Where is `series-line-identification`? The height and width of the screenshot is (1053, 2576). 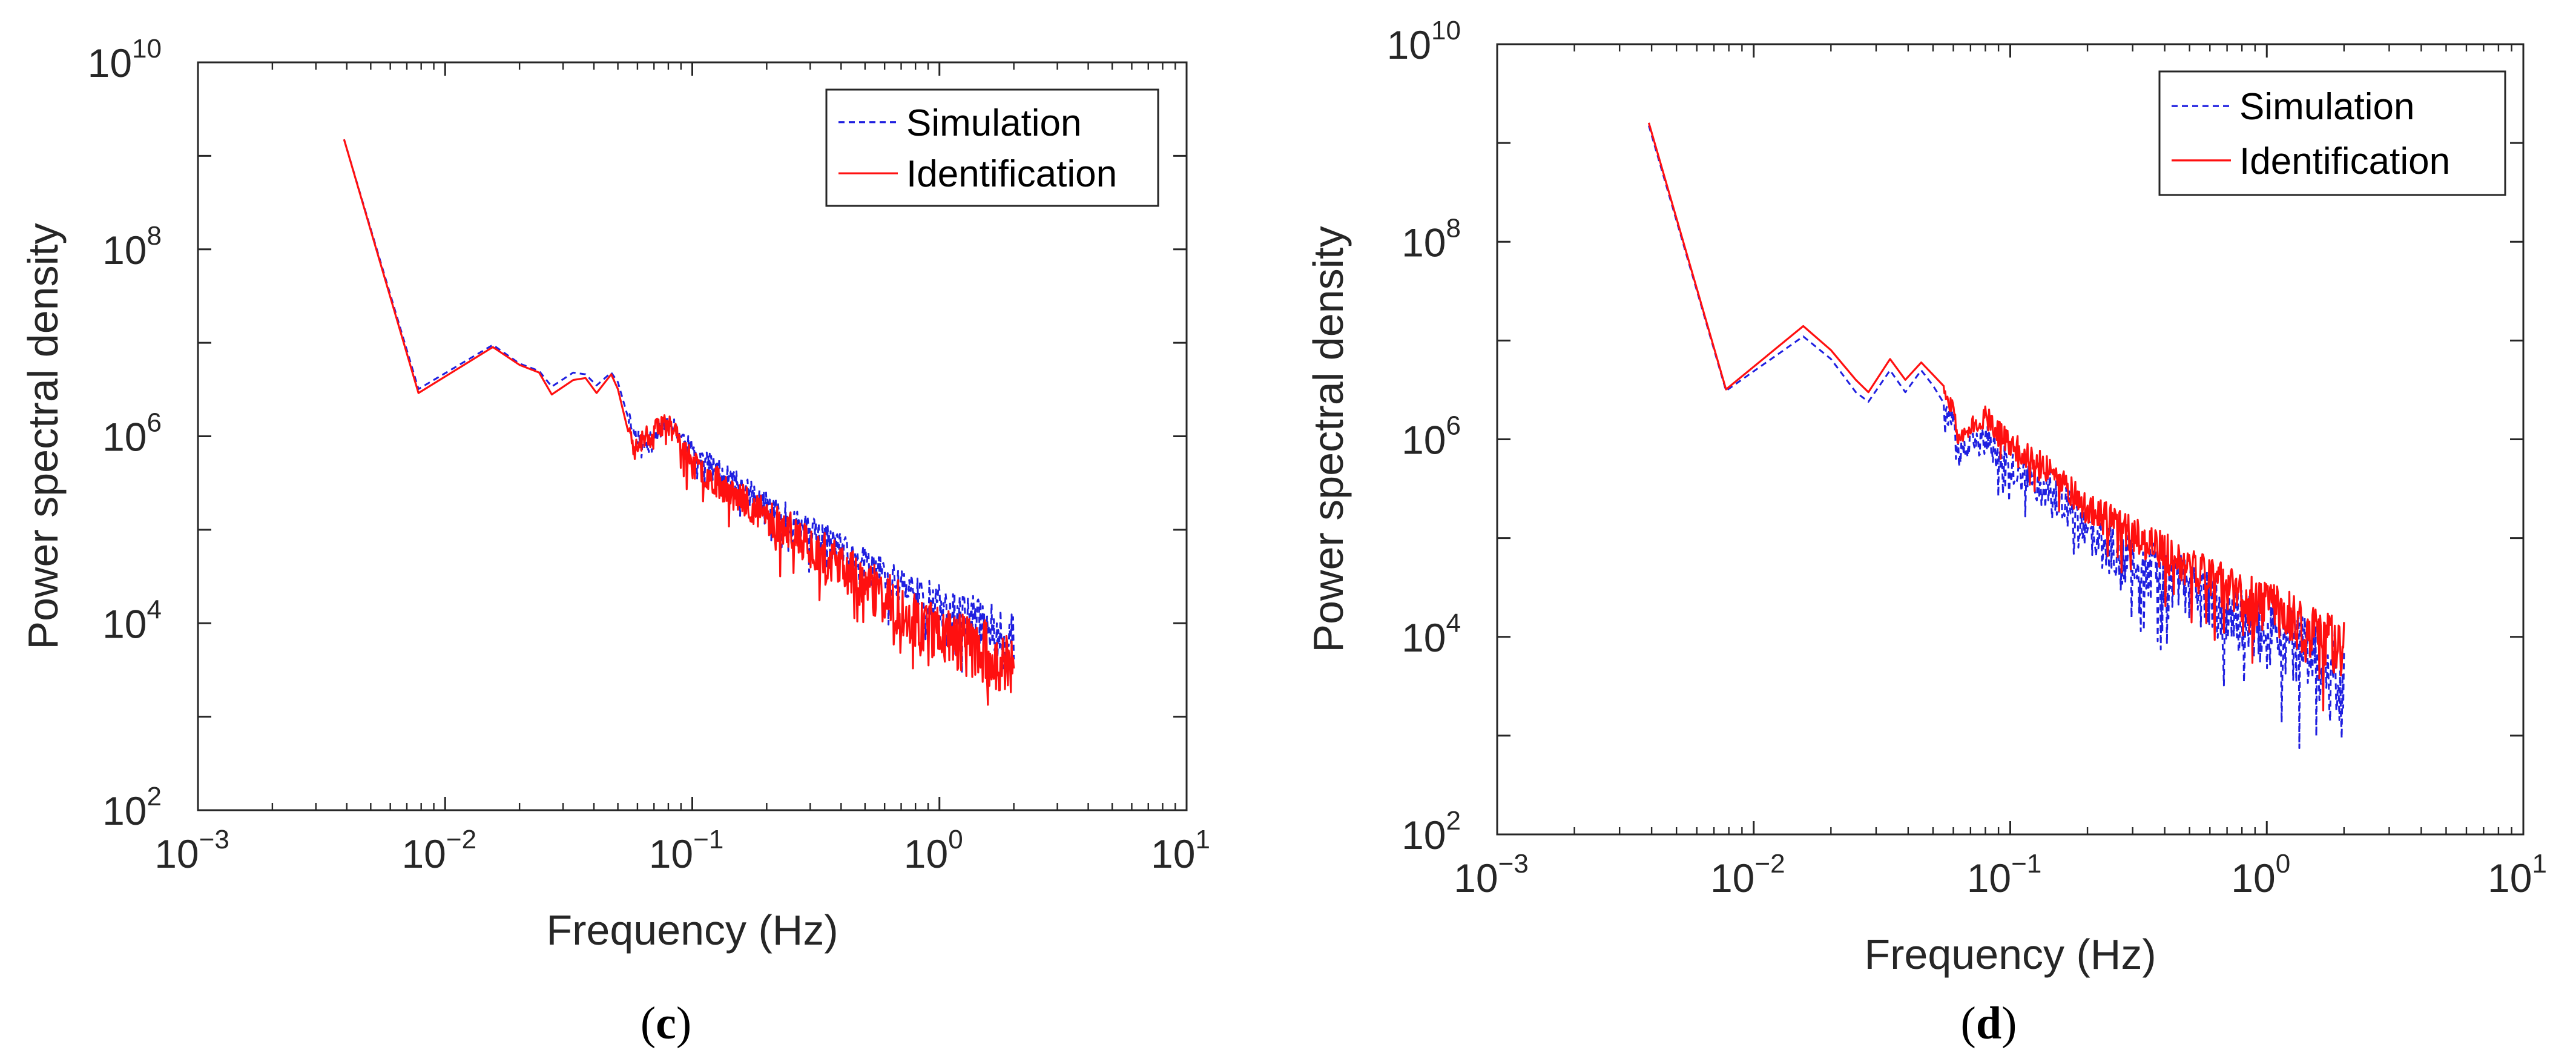 series-line-identification is located at coordinates (679, 422).